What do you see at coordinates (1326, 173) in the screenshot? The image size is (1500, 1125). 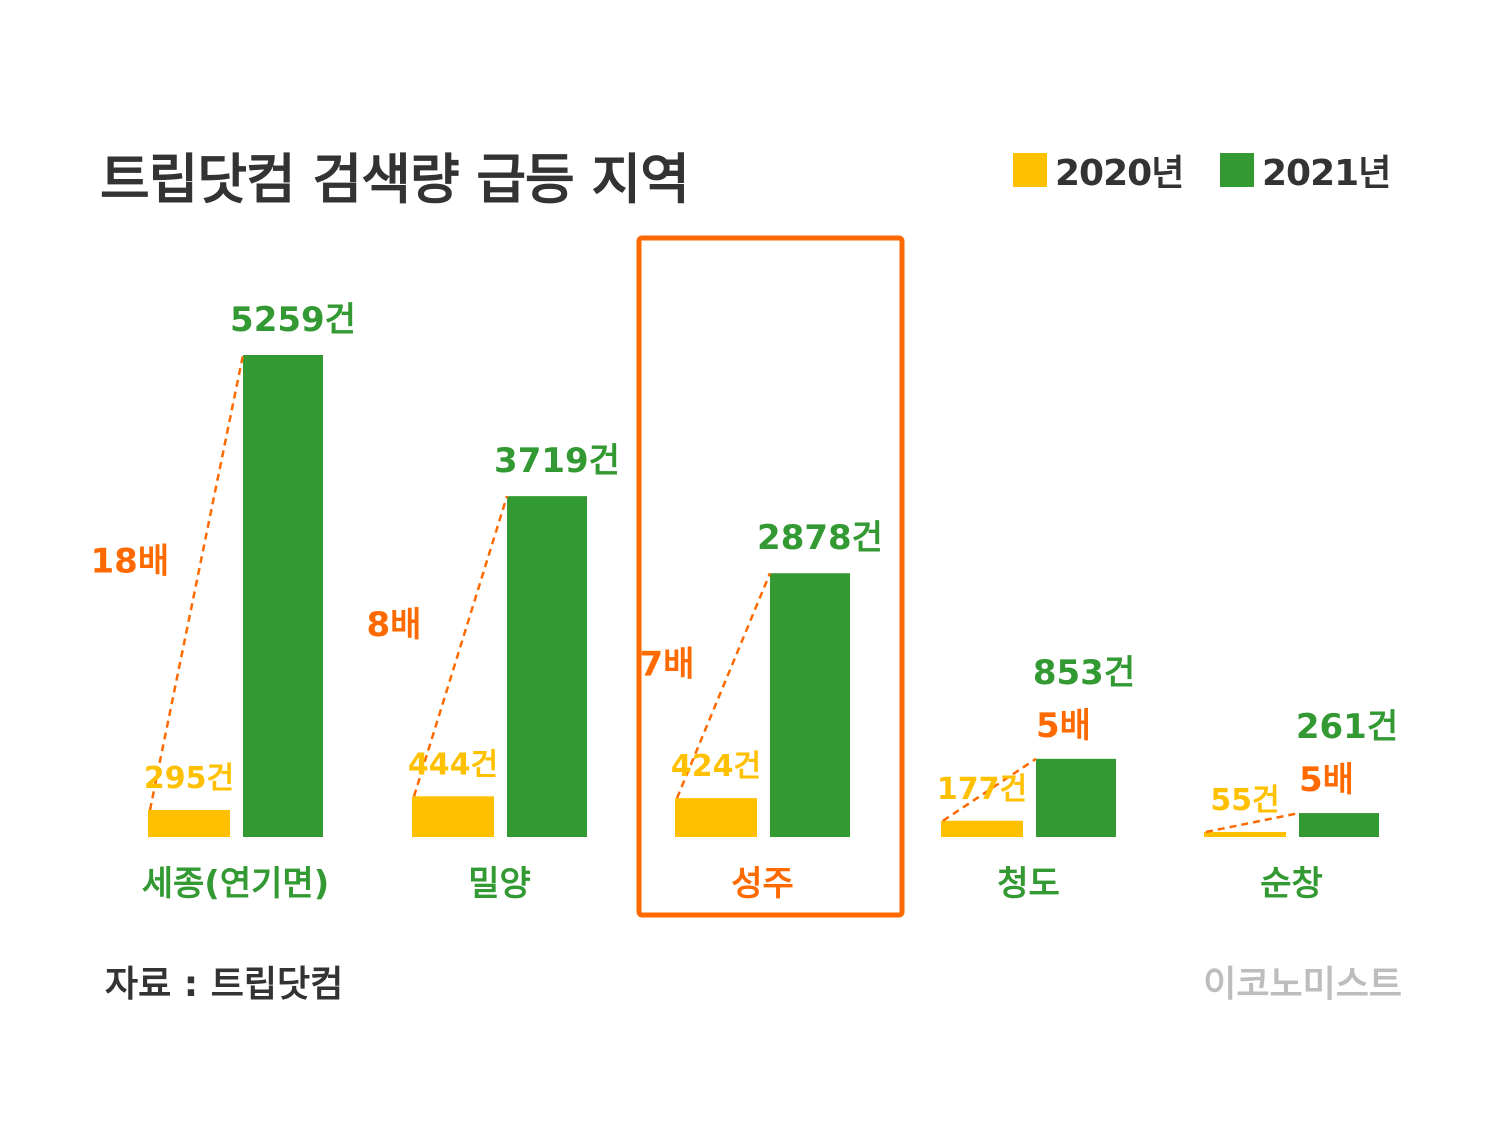 I see `legend-label-2021: 2021년` at bounding box center [1326, 173].